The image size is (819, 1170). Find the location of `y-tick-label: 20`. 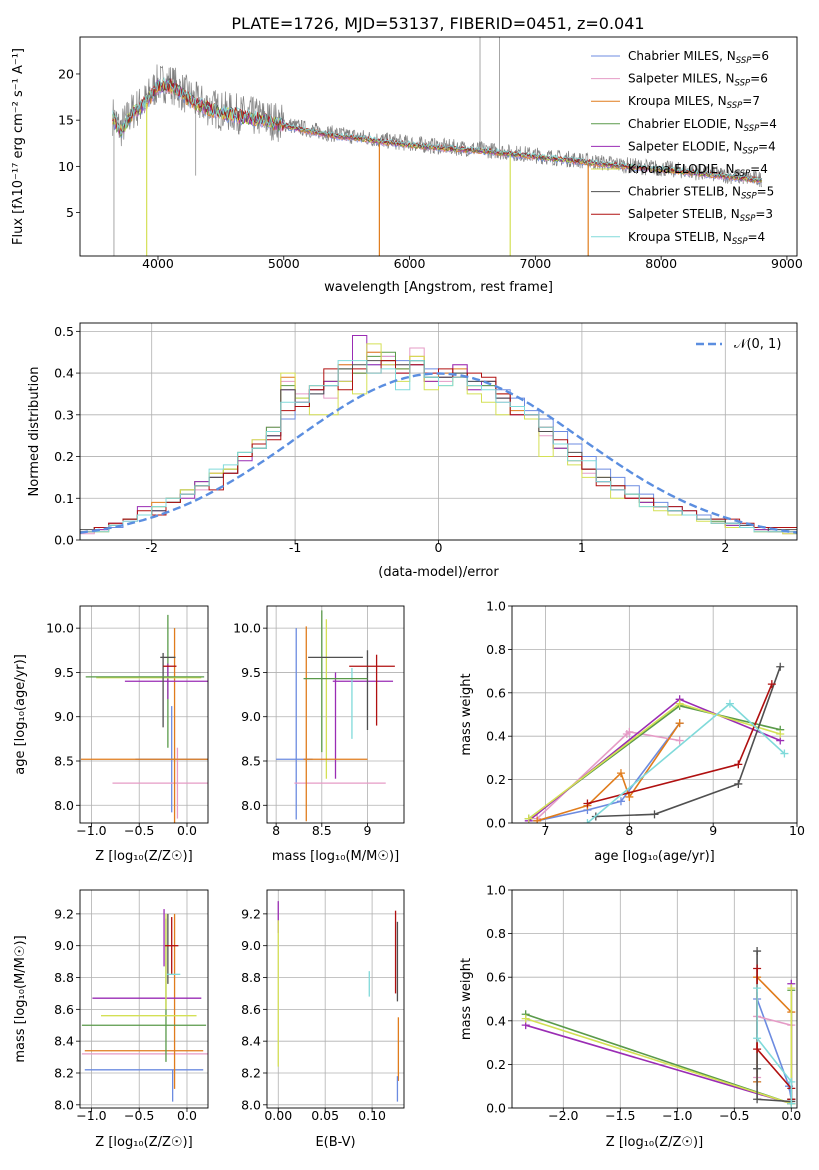

y-tick-label: 20 is located at coordinates (66, 73).